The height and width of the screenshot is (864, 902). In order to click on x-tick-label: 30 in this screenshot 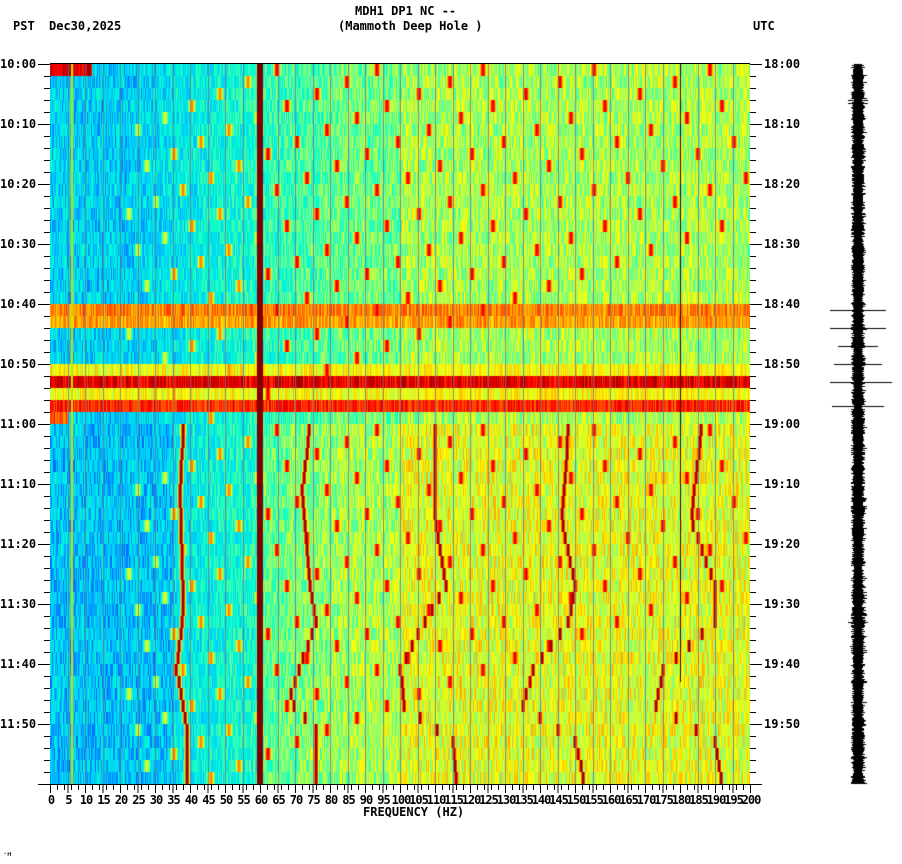, I will do `click(156, 800)`.